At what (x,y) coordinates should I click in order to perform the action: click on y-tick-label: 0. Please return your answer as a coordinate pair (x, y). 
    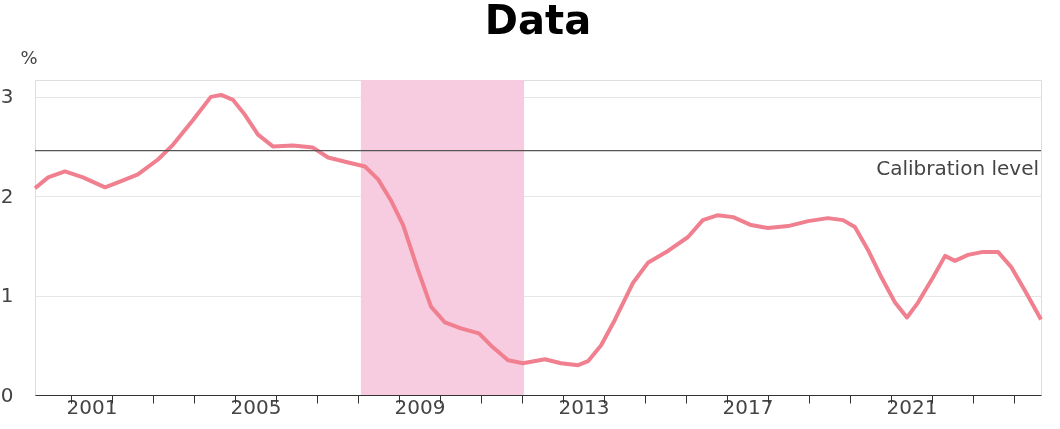
    Looking at the image, I should click on (7, 394).